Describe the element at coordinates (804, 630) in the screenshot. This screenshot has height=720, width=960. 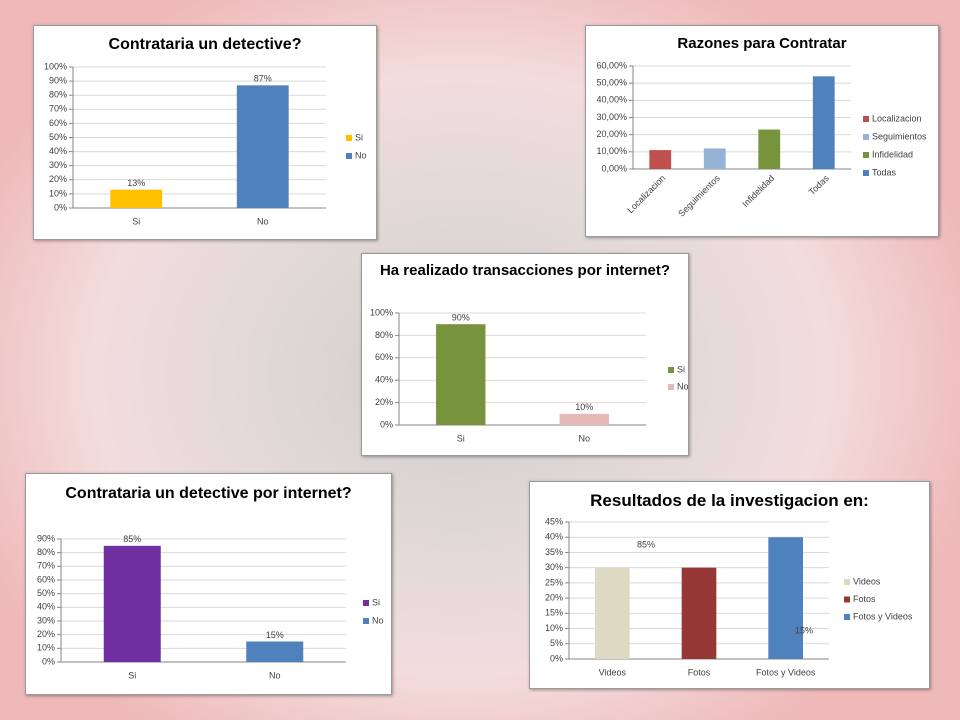
I see `annotation: 15%` at that location.